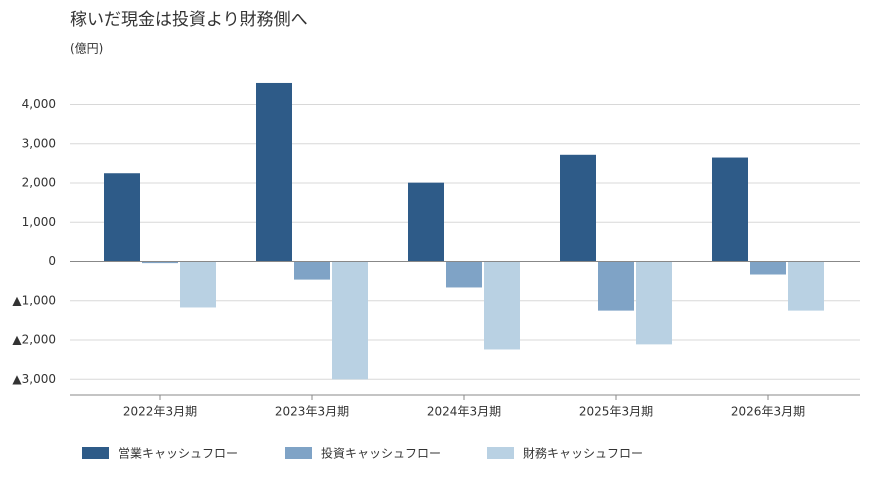 The width and height of the screenshot is (870, 481). Describe the element at coordinates (160, 412) in the screenshot. I see `x-tick-label: 2022年3月期` at that location.